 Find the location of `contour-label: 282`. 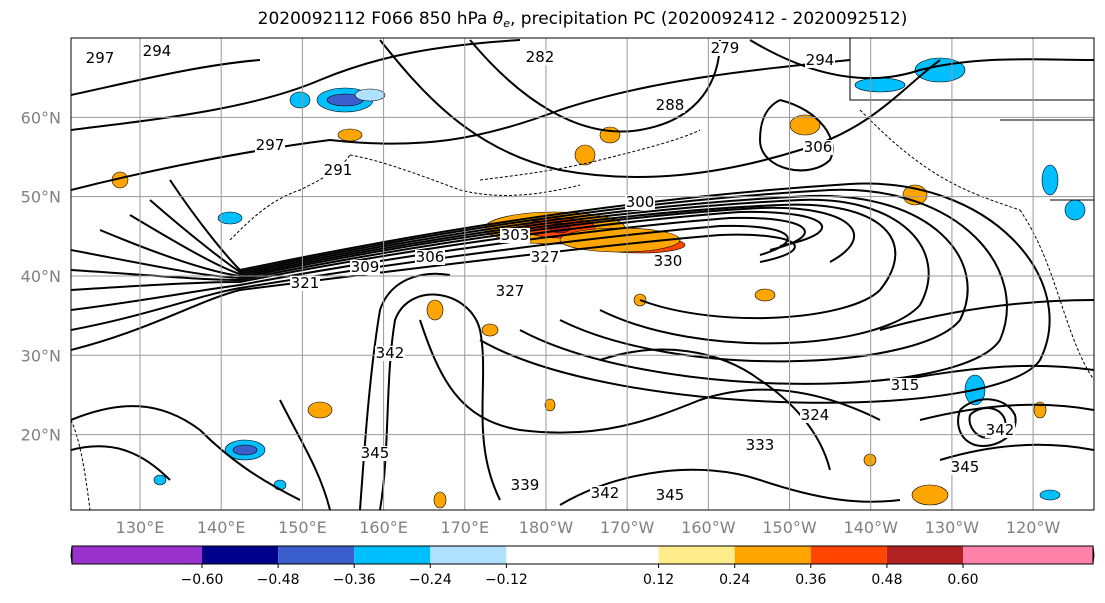

contour-label: 282 is located at coordinates (540, 57).